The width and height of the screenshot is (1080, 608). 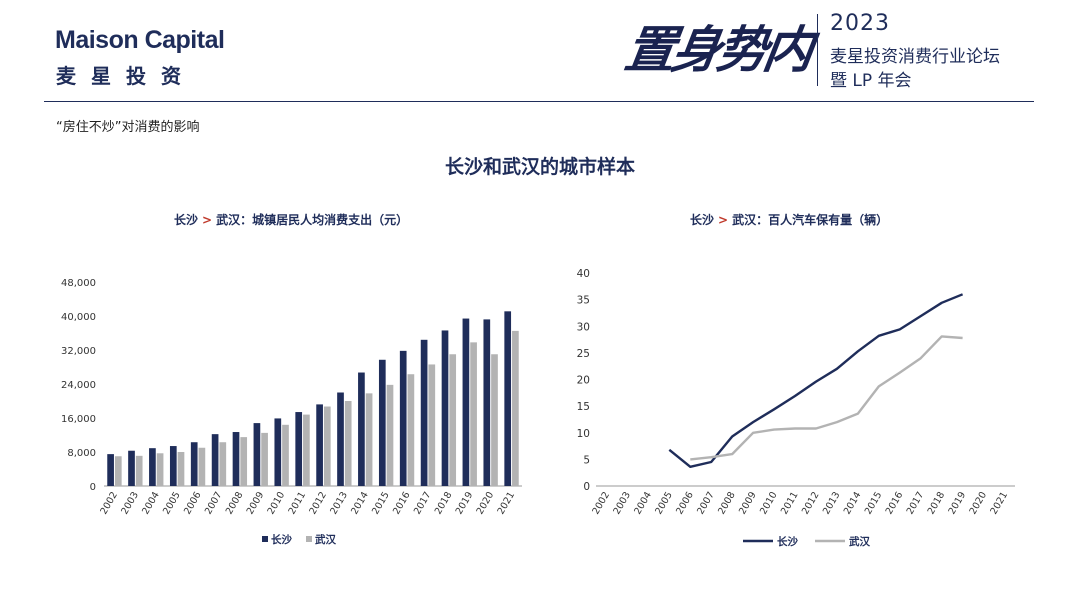 I want to click on bar-title-city-a: 长沙, so click(x=186, y=220).